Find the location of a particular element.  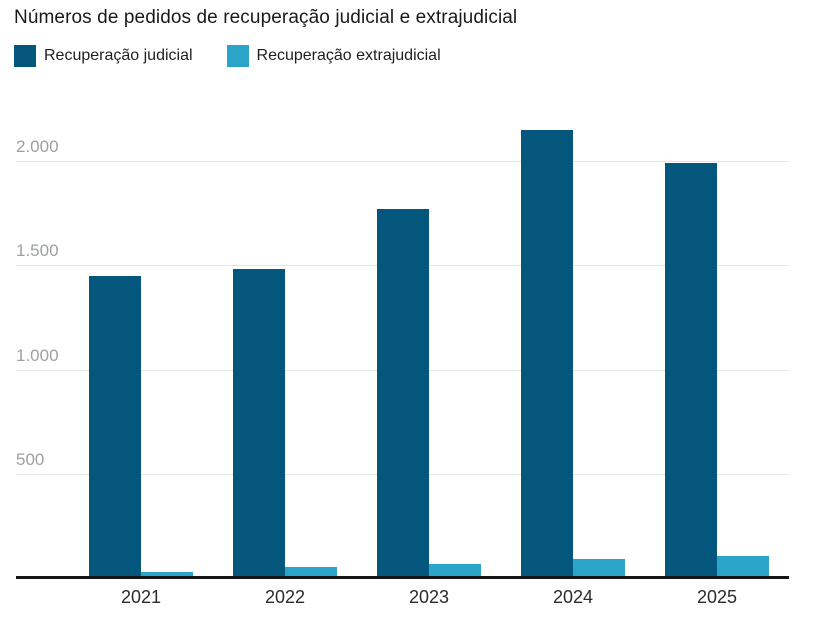

legend-label: Recuperação judicial is located at coordinates (118, 55).